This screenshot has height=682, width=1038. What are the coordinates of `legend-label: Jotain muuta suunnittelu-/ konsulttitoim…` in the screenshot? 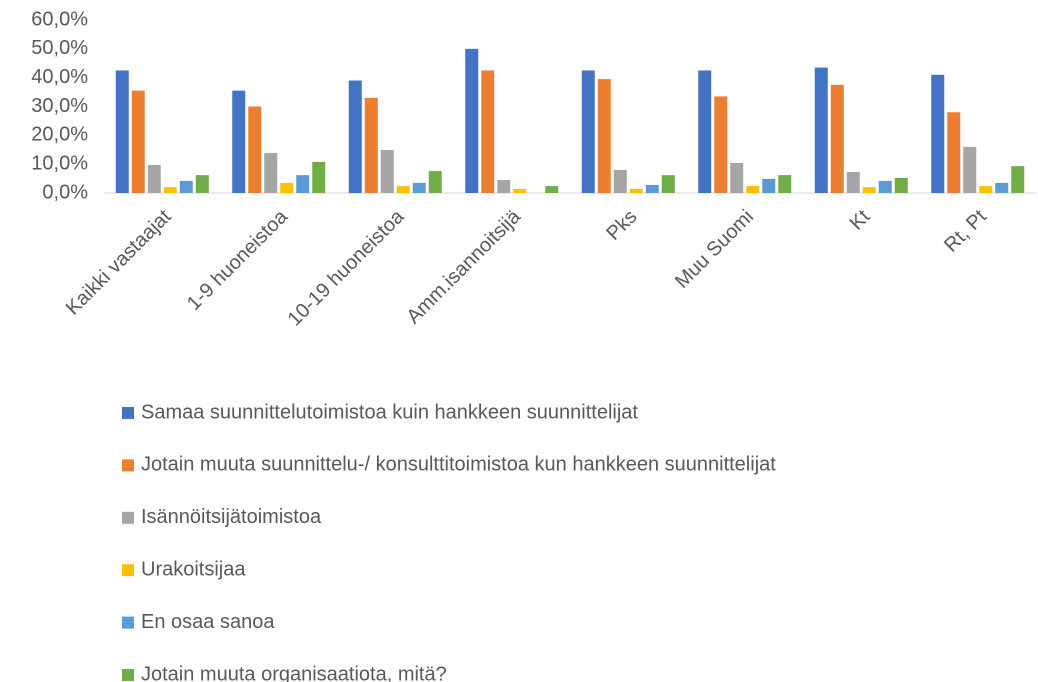 It's located at (458, 465).